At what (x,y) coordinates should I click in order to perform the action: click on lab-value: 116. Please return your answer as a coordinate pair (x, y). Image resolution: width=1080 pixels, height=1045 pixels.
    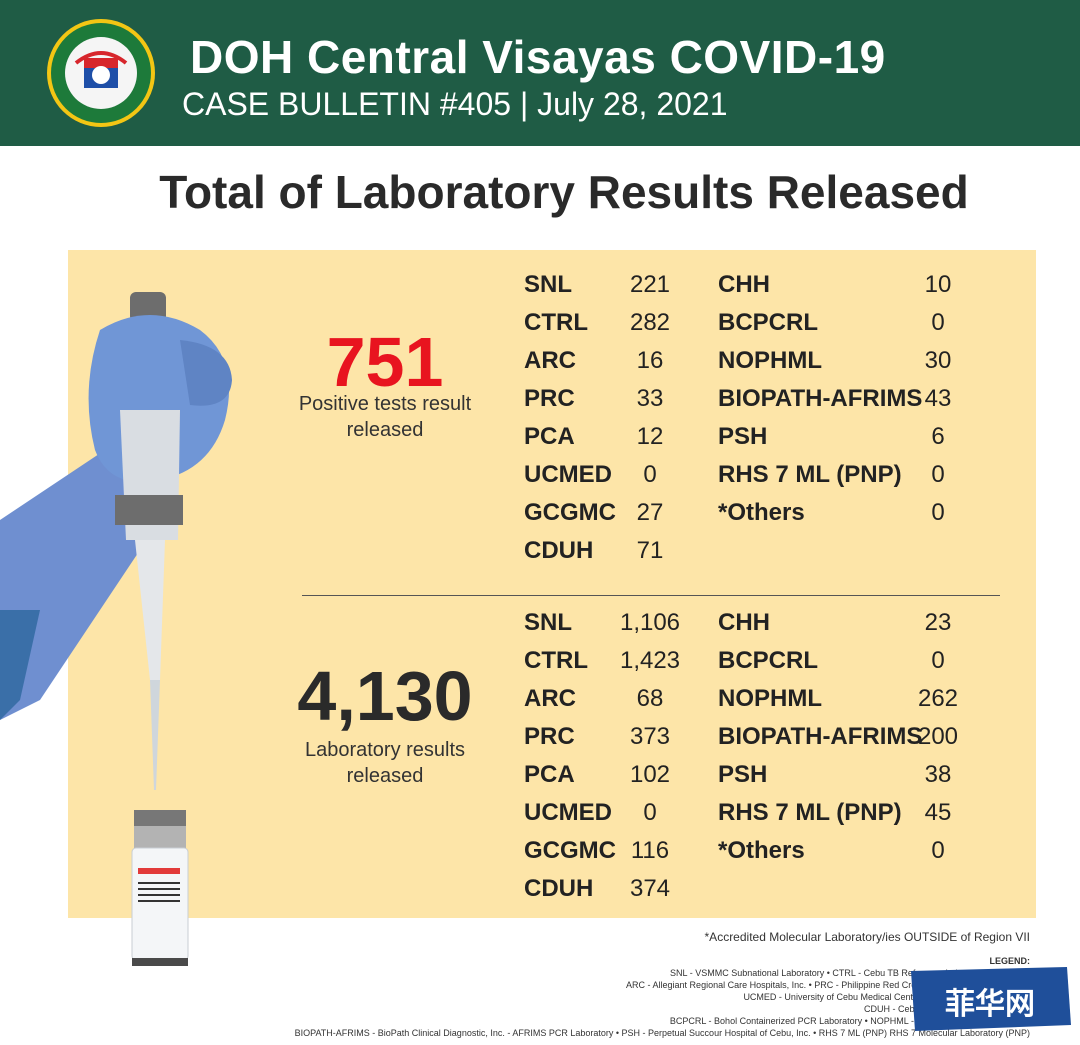
    Looking at the image, I should click on (650, 850).